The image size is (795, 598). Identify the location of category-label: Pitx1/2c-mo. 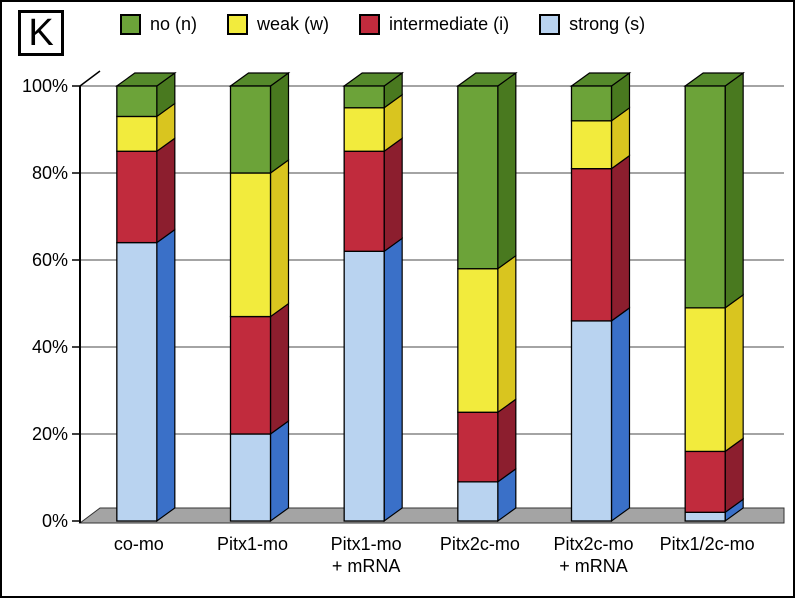
(707, 544).